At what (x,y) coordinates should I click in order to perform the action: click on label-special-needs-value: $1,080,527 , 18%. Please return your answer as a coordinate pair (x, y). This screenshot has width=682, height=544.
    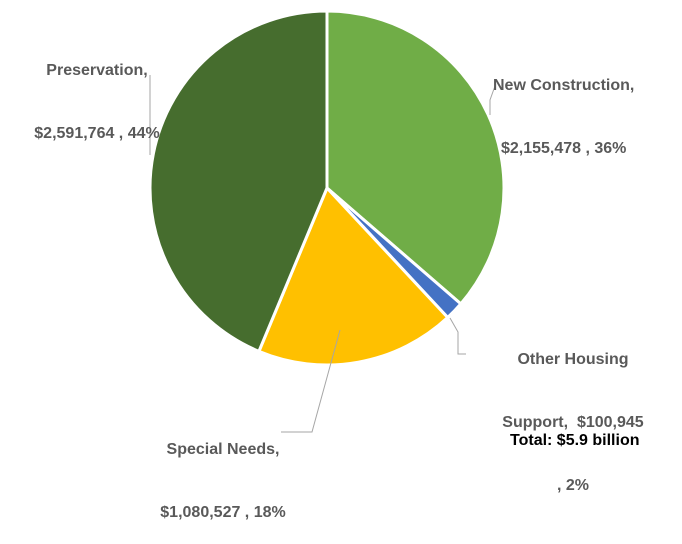
    Looking at the image, I should click on (223, 512).